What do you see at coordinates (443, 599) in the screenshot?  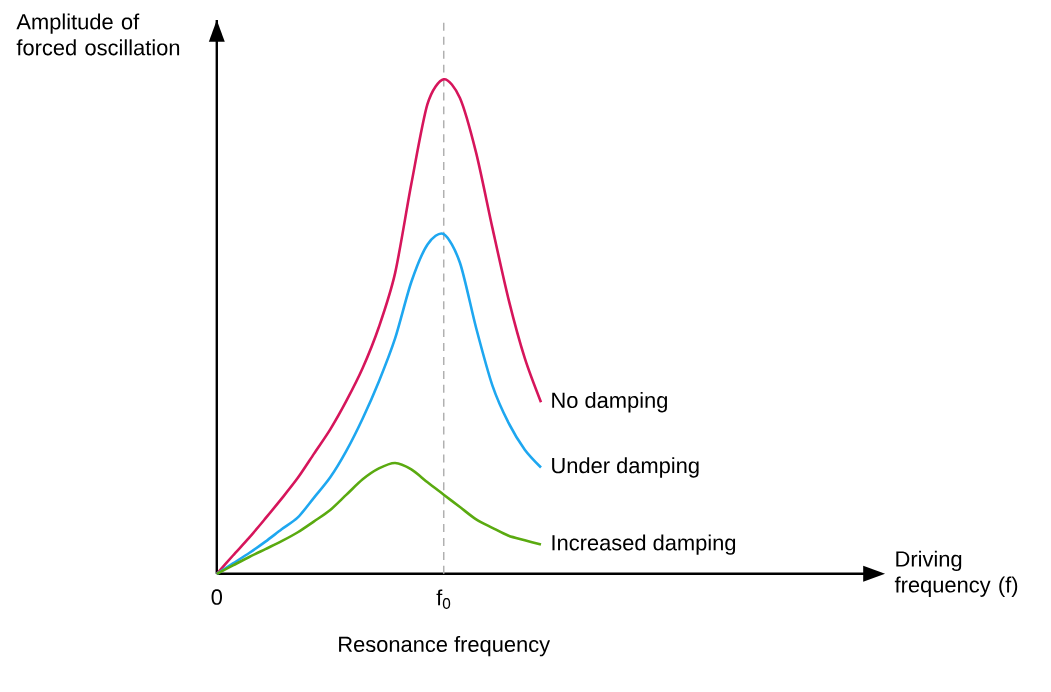 I see `x-tick-label: f$_{0}$` at bounding box center [443, 599].